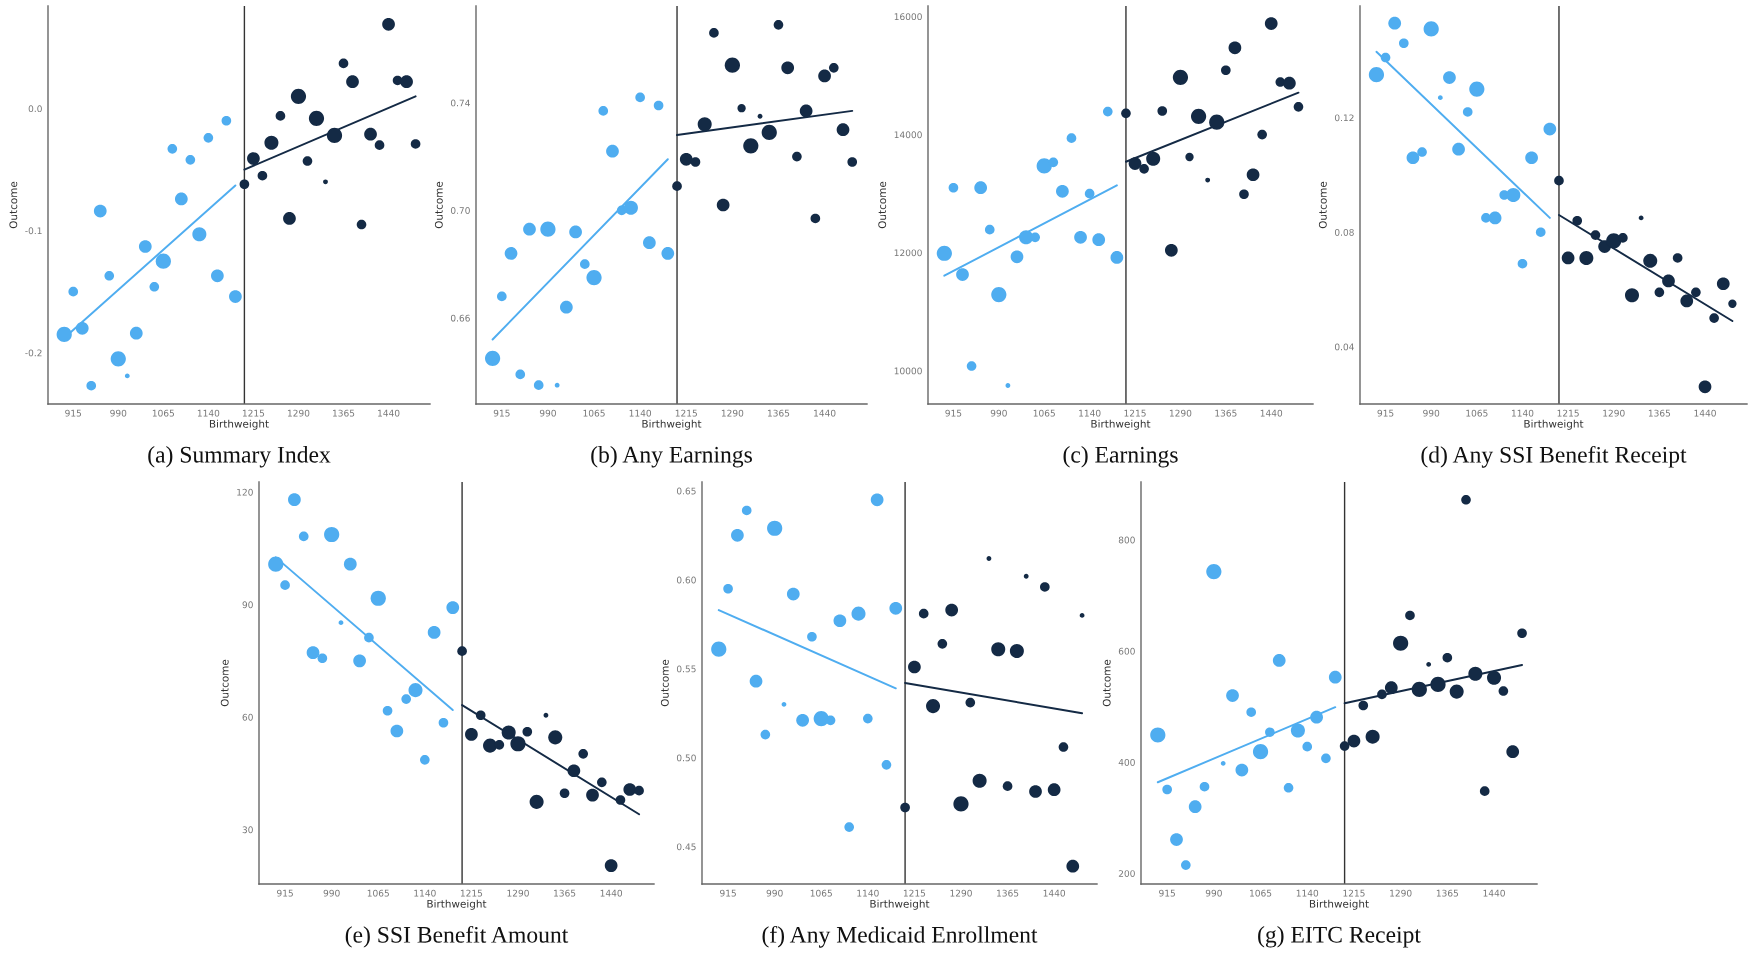  Describe the element at coordinates (1344, 118) in the screenshot. I see `y-tick-label: 0.12` at that location.